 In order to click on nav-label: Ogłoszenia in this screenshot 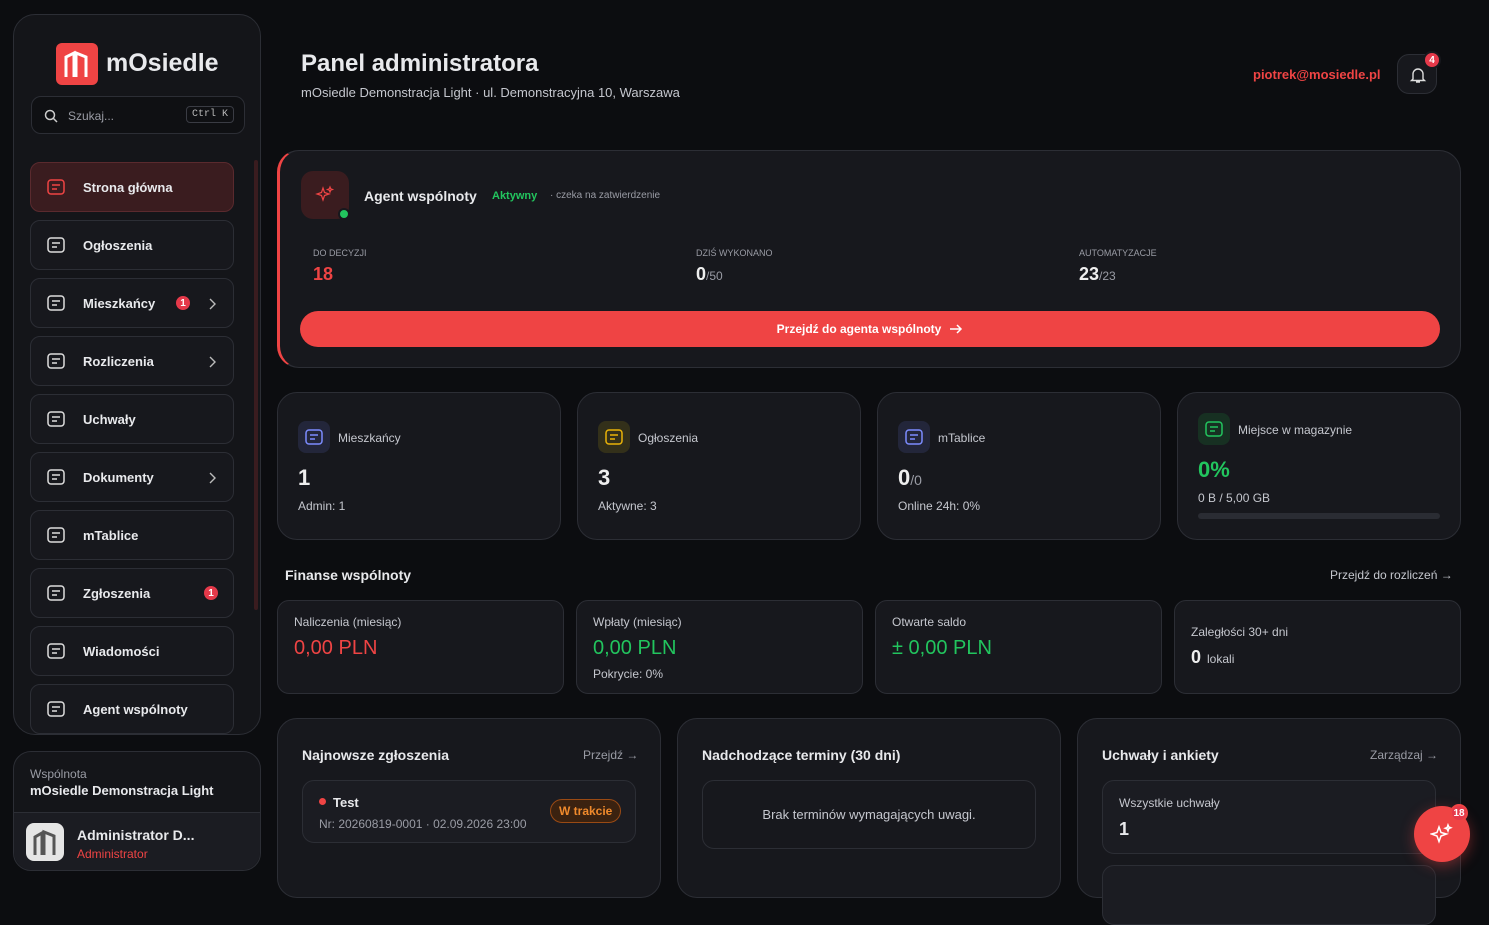, I will do `click(118, 245)`.